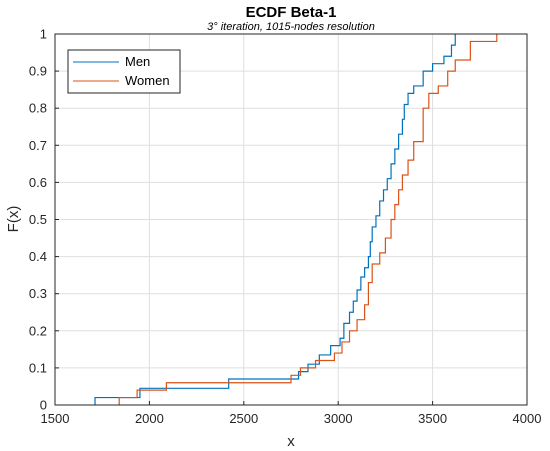 This screenshot has width=550, height=451. I want to click on y-tick-label: 0.7, so click(38, 145).